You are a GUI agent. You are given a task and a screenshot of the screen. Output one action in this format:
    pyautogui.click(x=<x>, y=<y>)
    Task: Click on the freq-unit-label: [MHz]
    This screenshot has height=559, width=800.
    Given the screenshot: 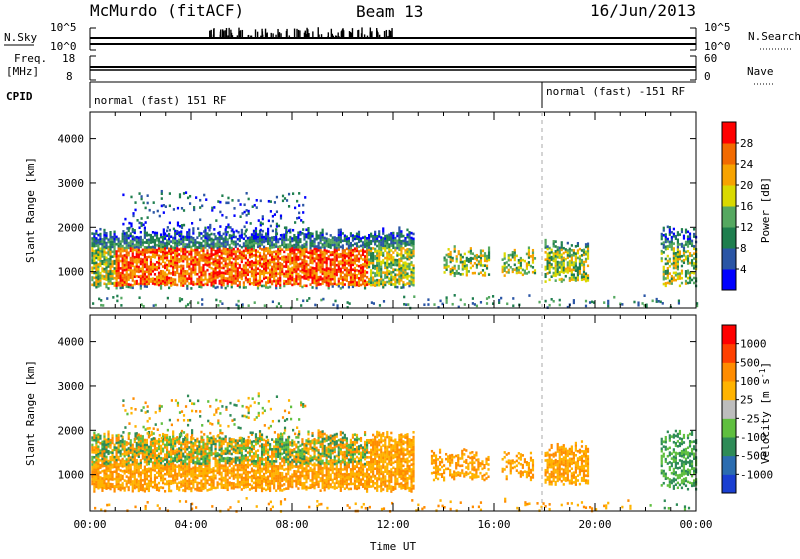 What is the action you would take?
    pyautogui.click(x=22, y=71)
    